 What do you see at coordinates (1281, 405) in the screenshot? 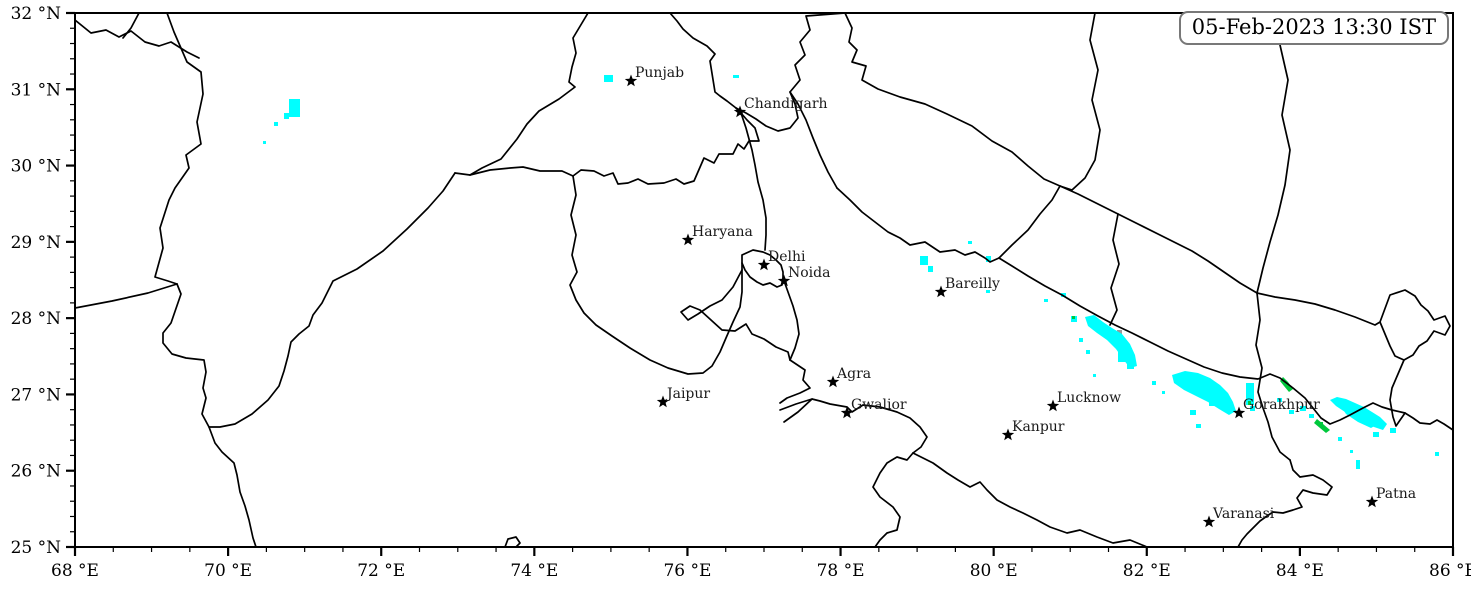
I see `city-label: Gorakhpur` at bounding box center [1281, 405].